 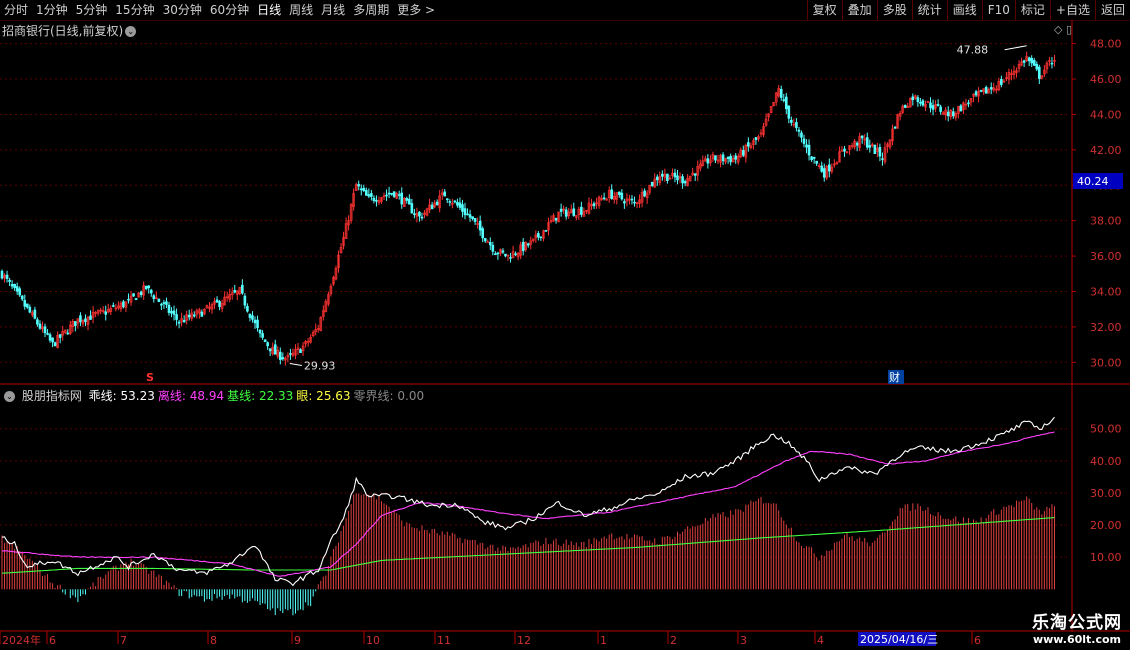 What do you see at coordinates (182, 10) in the screenshot?
I see `tab-4: 30分钟` at bounding box center [182, 10].